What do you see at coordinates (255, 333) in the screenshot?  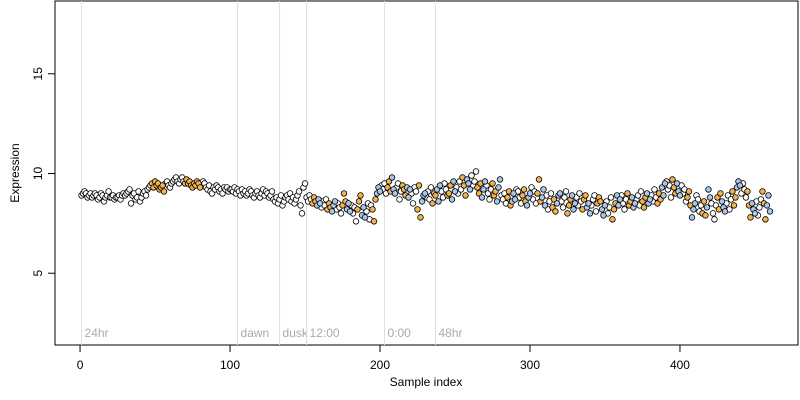 I see `marker-label: dawn` at bounding box center [255, 333].